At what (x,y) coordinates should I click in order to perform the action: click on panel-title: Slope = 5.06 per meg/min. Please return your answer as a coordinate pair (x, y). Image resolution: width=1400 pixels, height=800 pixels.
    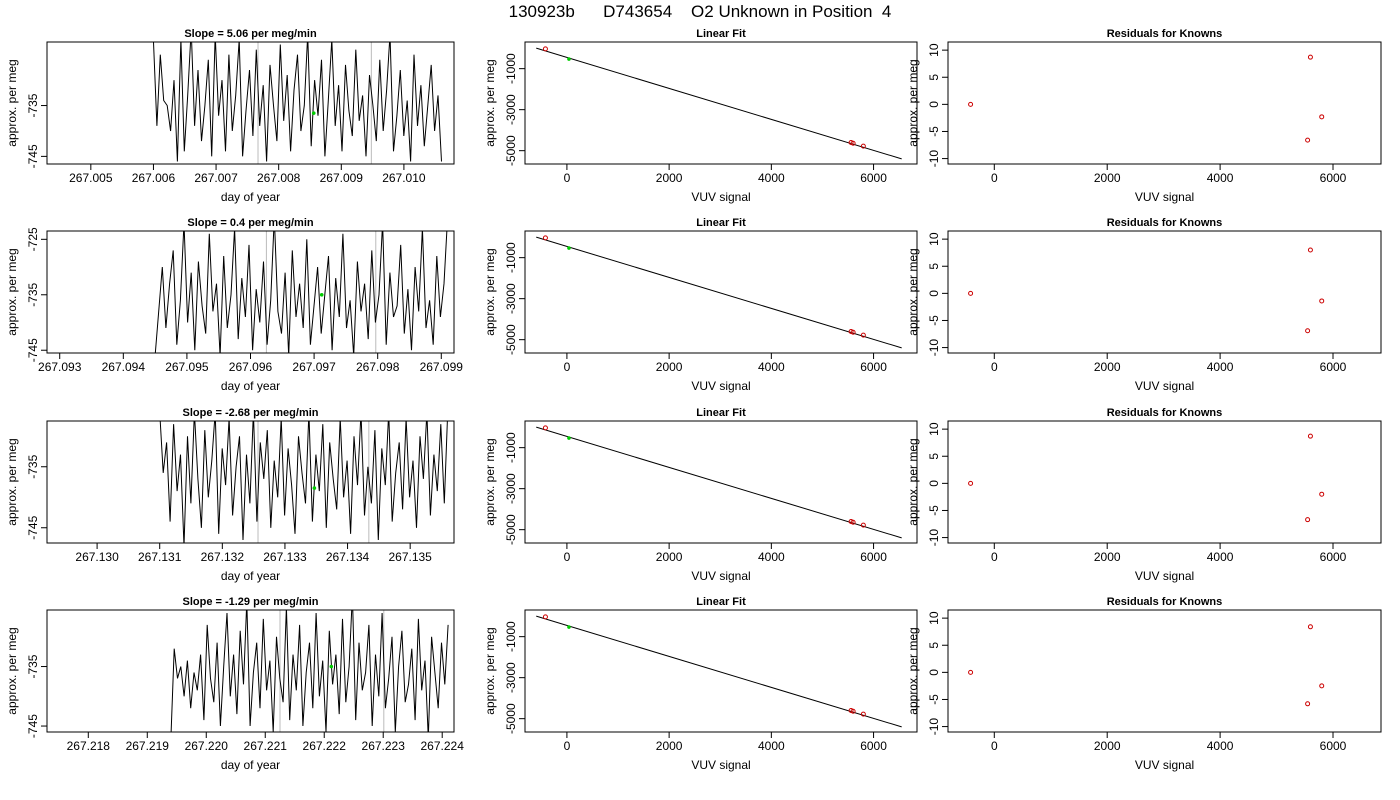
    Looking at the image, I should click on (250, 34).